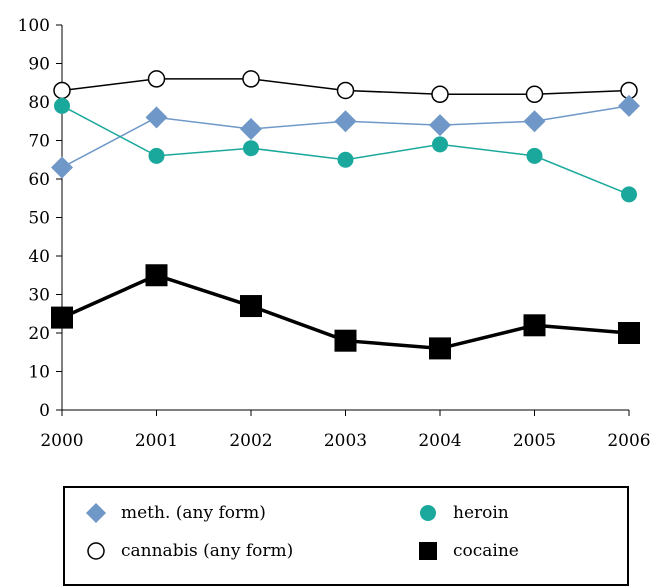 This screenshot has width=651, height=586. Describe the element at coordinates (486, 551) in the screenshot. I see `legend-label-cocaine: cocaine` at that location.